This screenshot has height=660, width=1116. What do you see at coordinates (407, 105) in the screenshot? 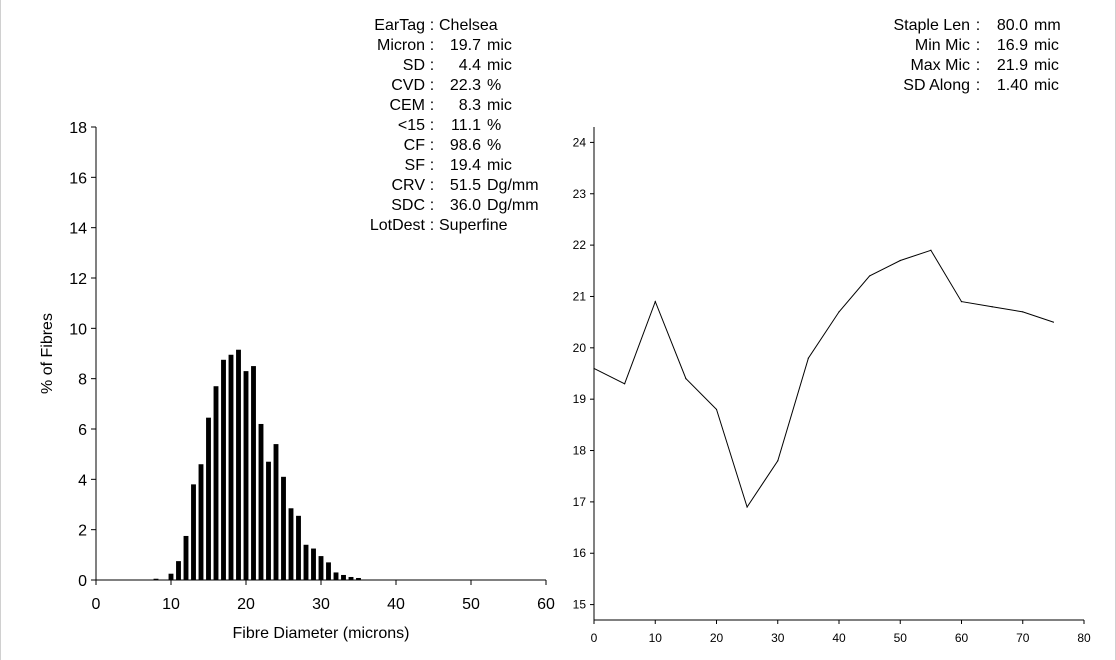
I see `fibre-stat-label: CEM` at bounding box center [407, 105].